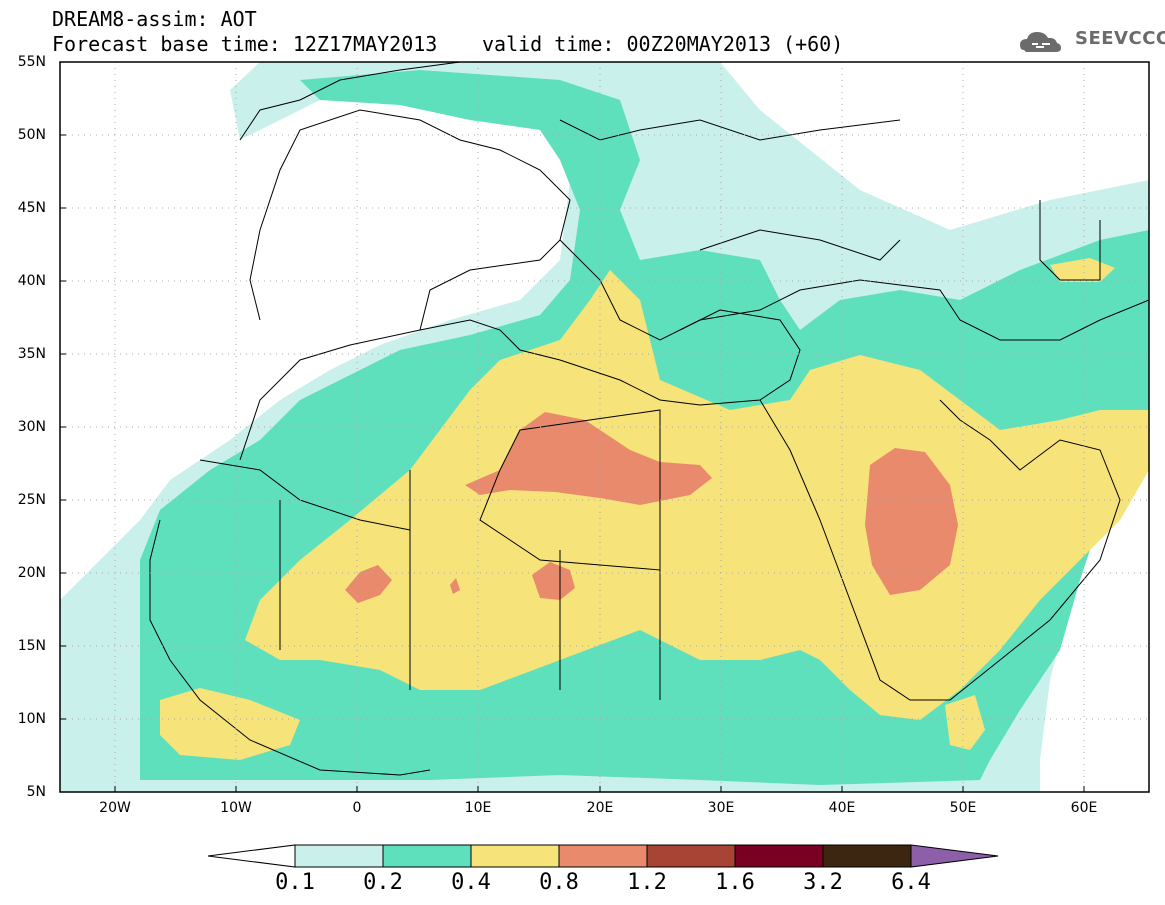 This screenshot has height=905, width=1165. What do you see at coordinates (31, 62) in the screenshot?
I see `lat-label: 55N` at bounding box center [31, 62].